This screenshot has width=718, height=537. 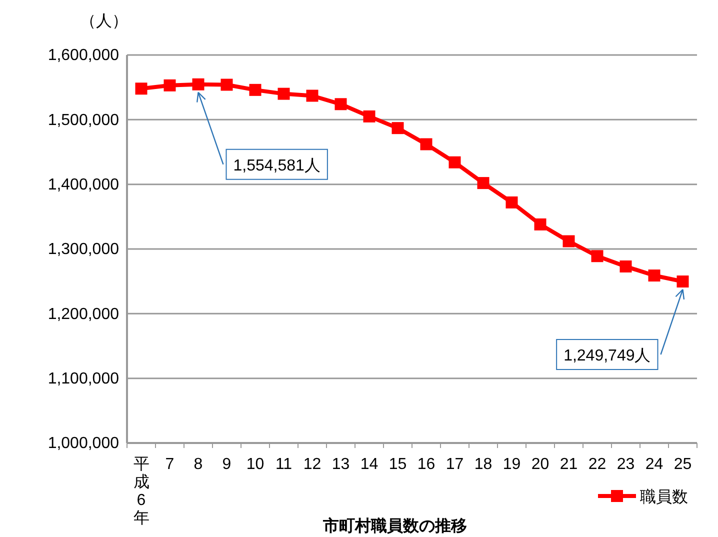 I want to click on x-tick-label: 18, so click(x=483, y=464).